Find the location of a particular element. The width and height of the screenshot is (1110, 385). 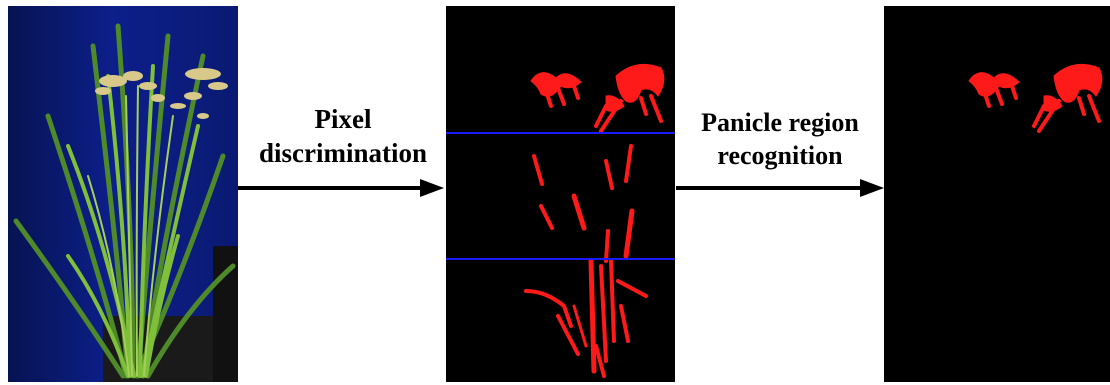

step-label-pixel-discrimination: Pixel discrimination is located at coordinates (343, 136).